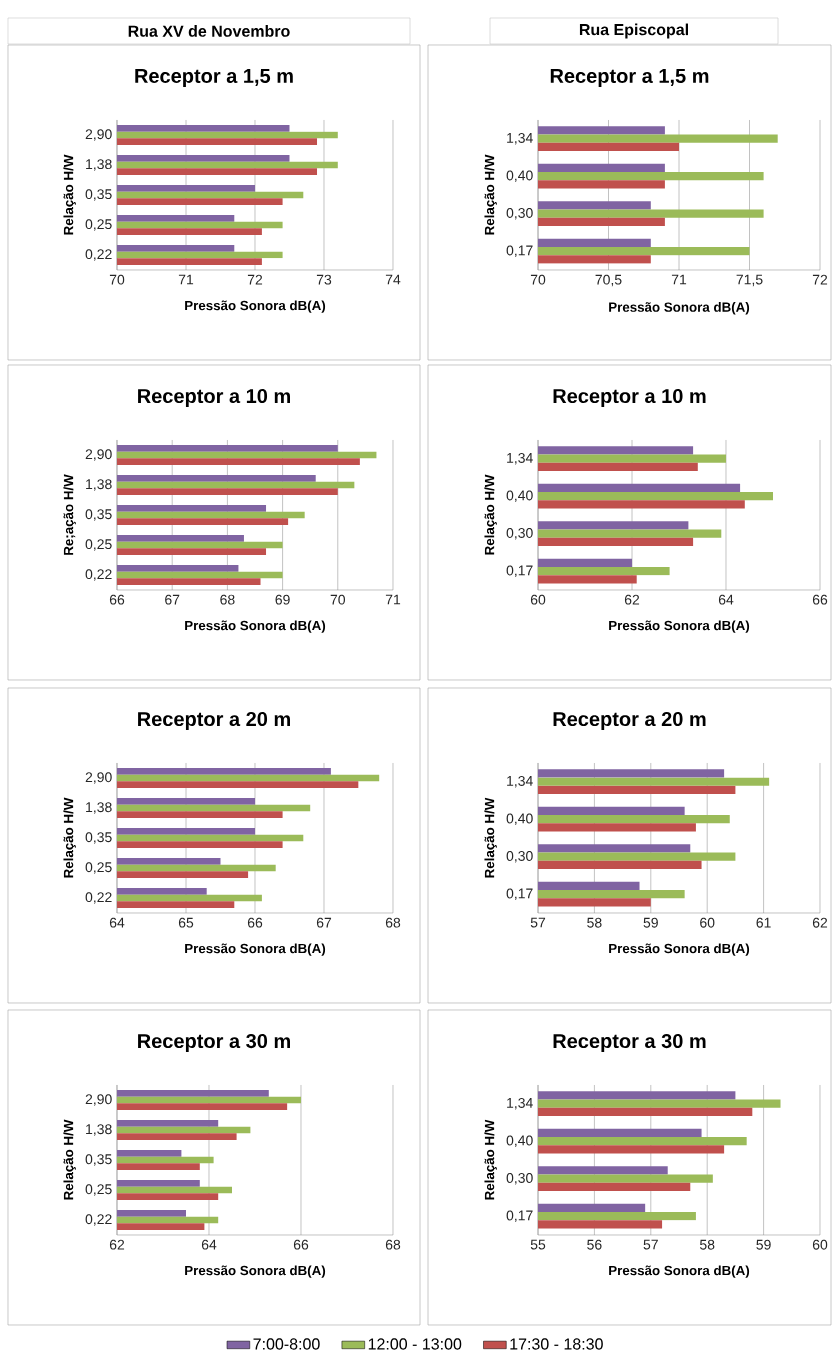  I want to click on x-tick-label: 55, so click(538, 1244).